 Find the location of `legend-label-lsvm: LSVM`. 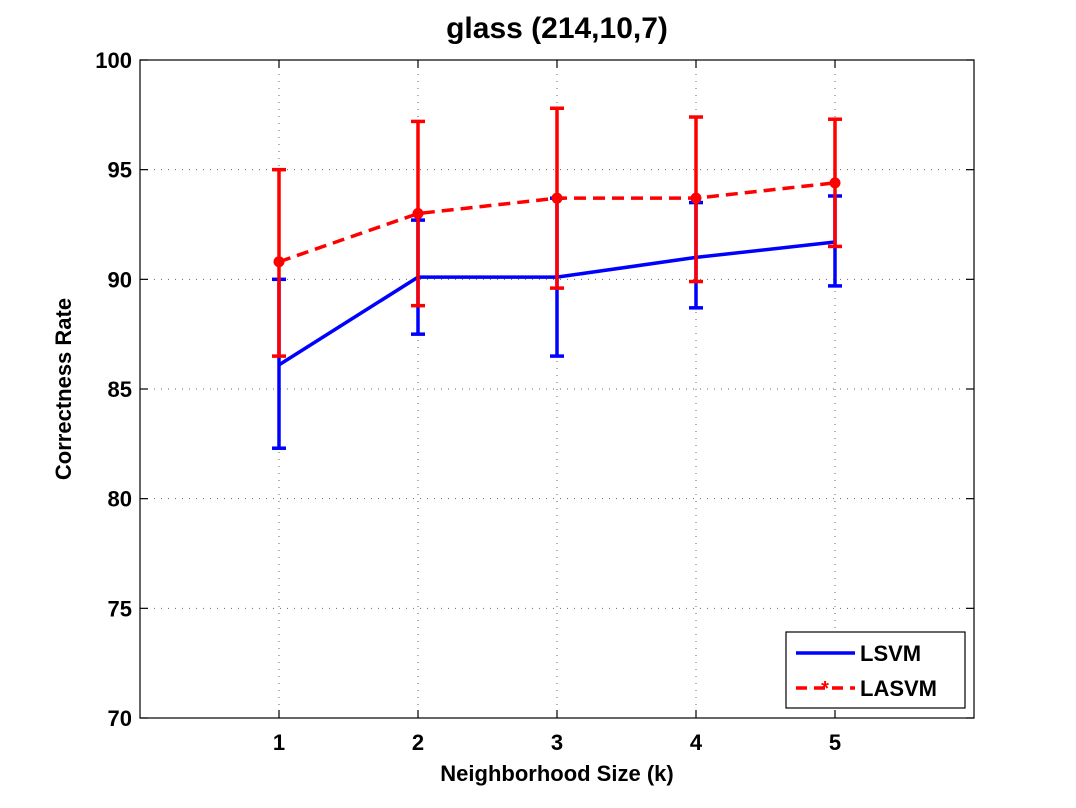

legend-label-lsvm: LSVM is located at coordinates (890, 653).